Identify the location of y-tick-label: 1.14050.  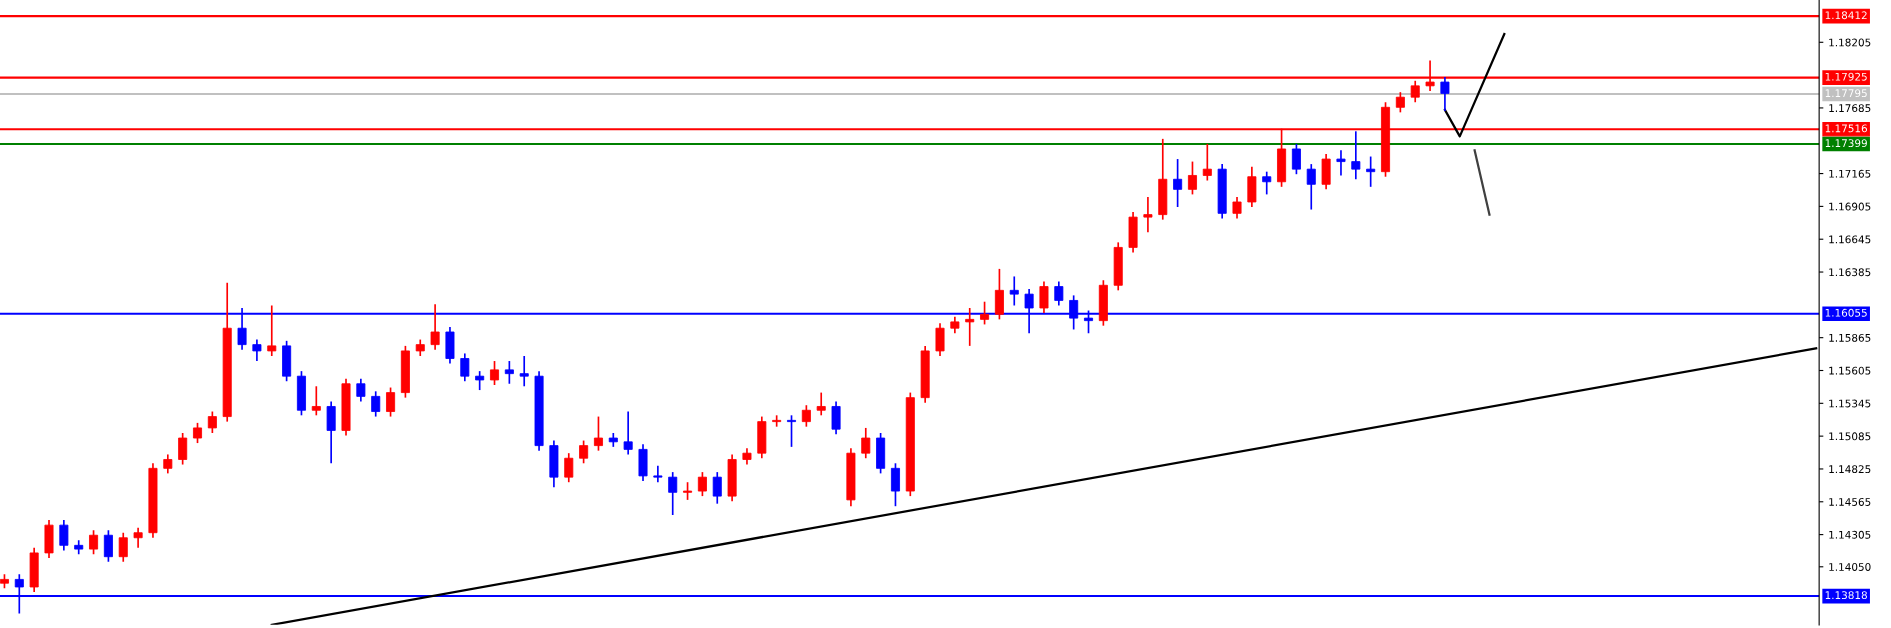
(1850, 567).